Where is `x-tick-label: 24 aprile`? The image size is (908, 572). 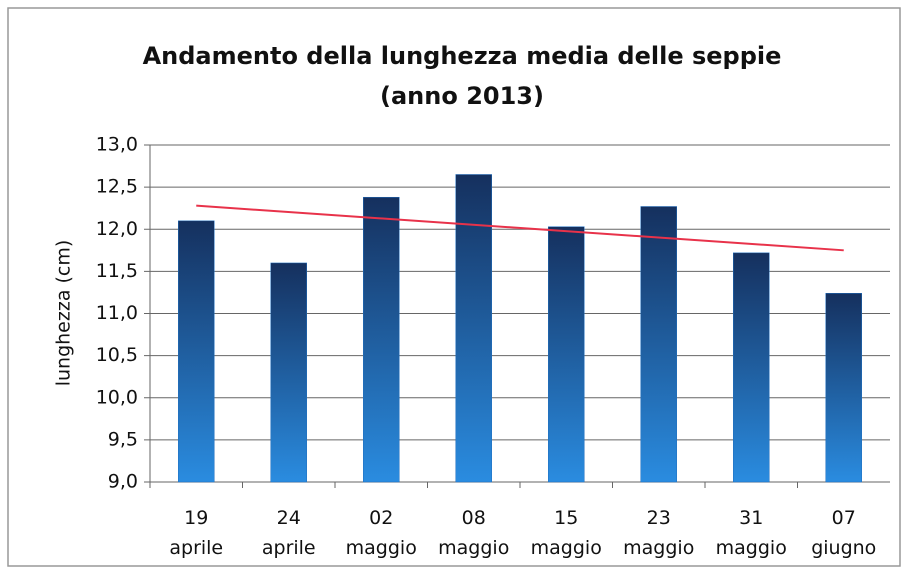
x-tick-label: 24 aprile is located at coordinates (289, 533).